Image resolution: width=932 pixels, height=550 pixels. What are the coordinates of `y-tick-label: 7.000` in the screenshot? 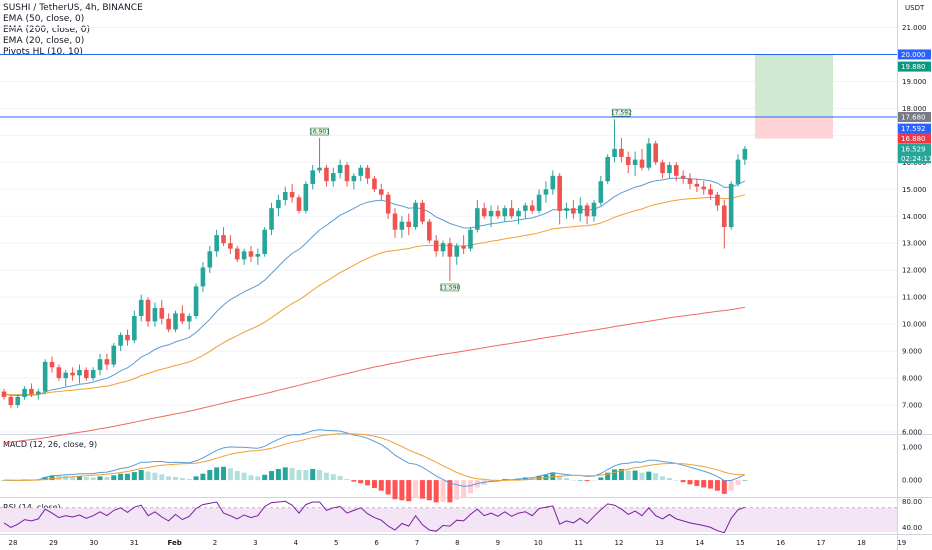 It's located at (912, 406).